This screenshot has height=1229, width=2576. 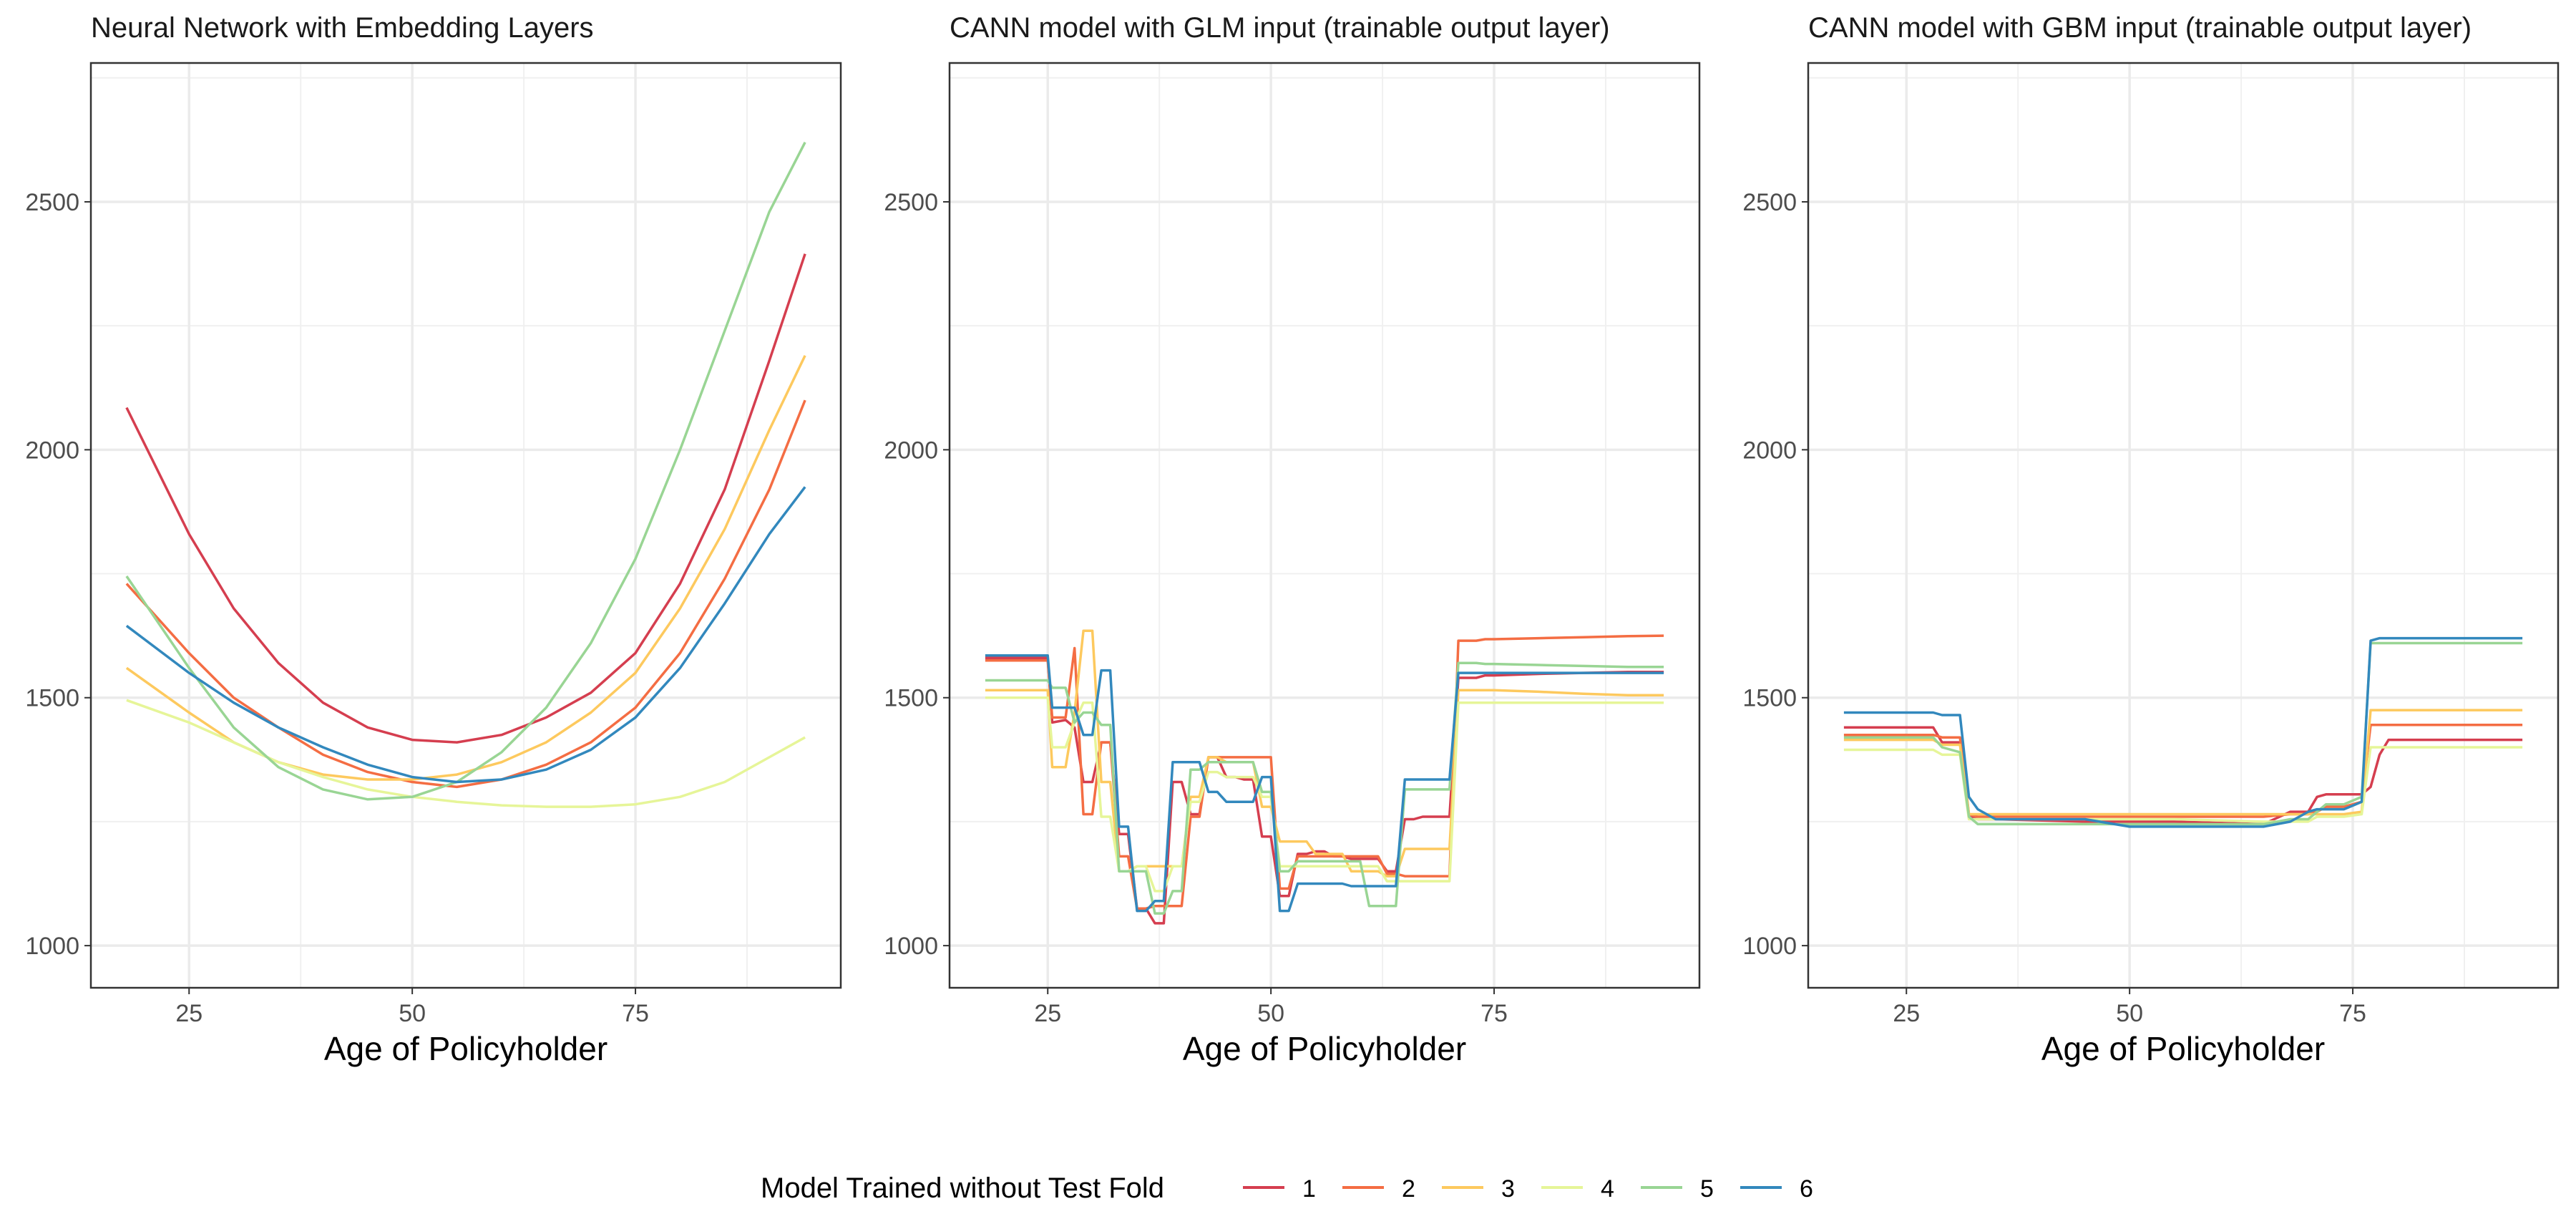 What do you see at coordinates (1806, 1189) in the screenshot?
I see `legend-label-6: 6` at bounding box center [1806, 1189].